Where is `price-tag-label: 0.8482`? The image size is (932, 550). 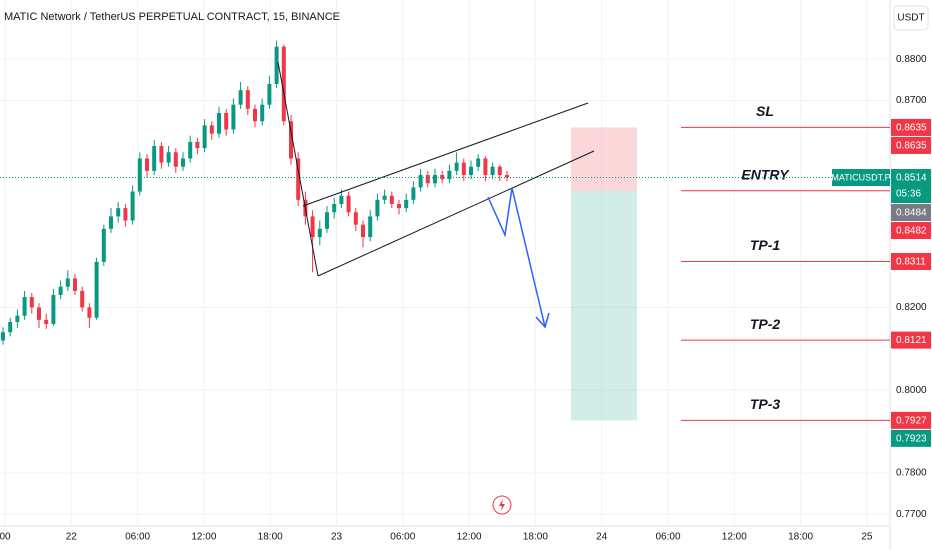
price-tag-label: 0.8482 is located at coordinates (911, 231).